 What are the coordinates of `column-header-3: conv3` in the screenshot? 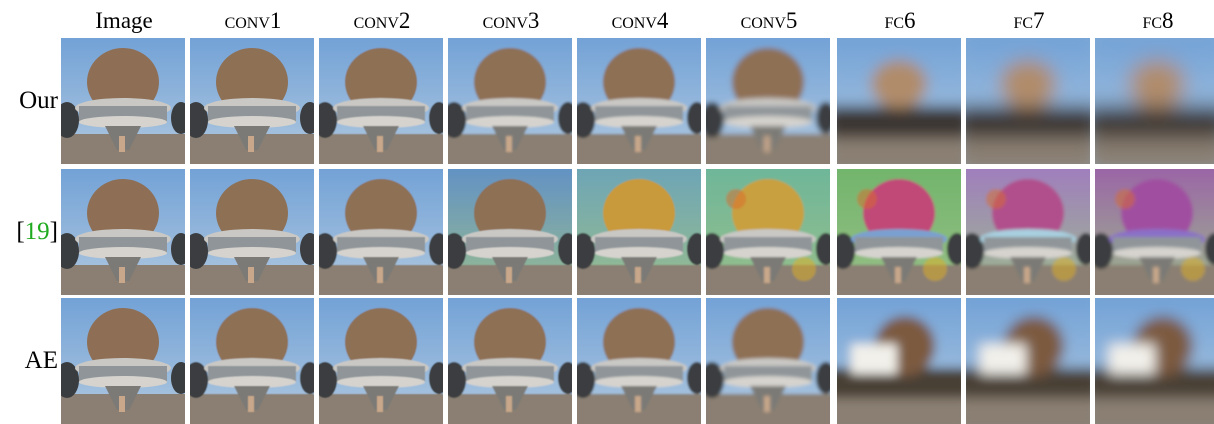 It's located at (511, 20).